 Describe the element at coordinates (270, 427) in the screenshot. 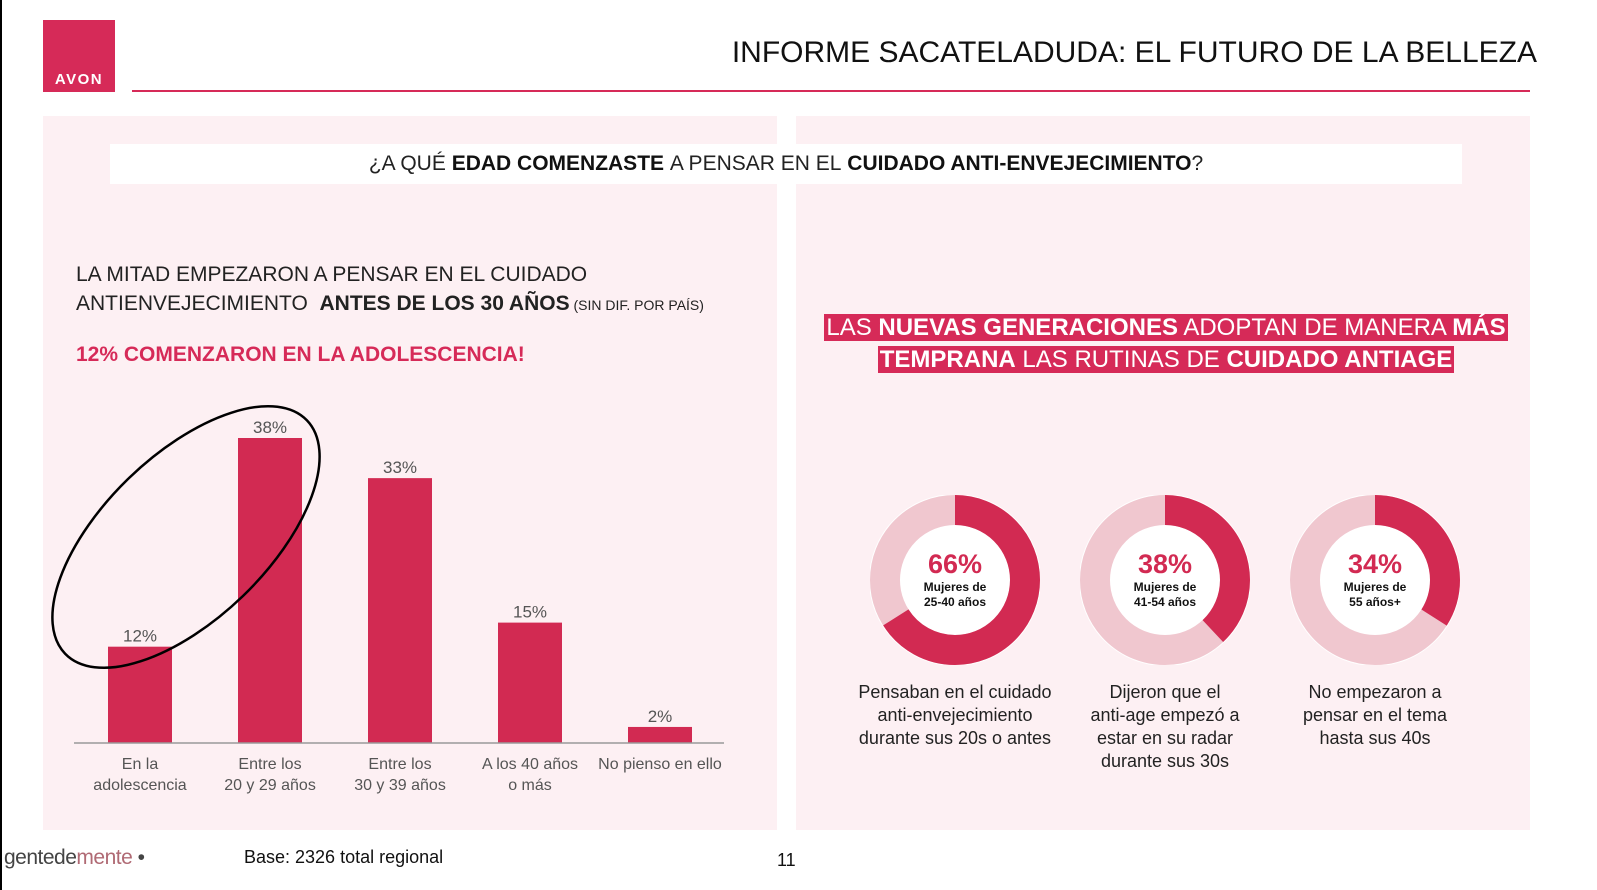

I see `bar-value-label: 38%` at that location.